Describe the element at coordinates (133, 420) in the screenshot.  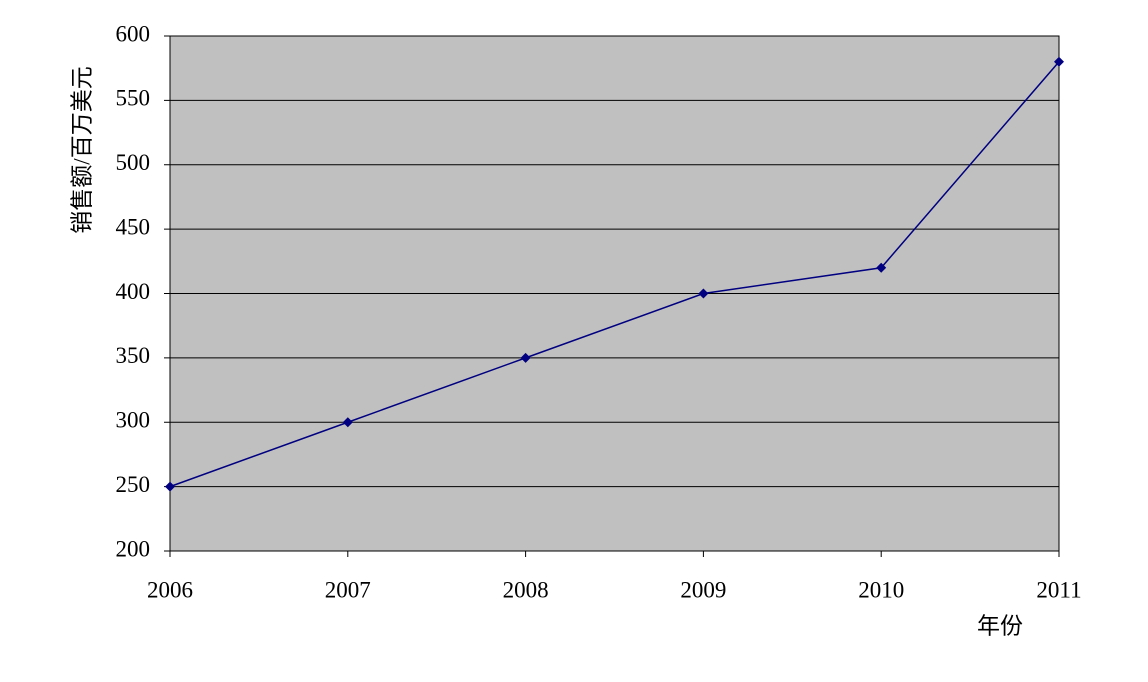
I see `y-tick-label: 300` at that location.